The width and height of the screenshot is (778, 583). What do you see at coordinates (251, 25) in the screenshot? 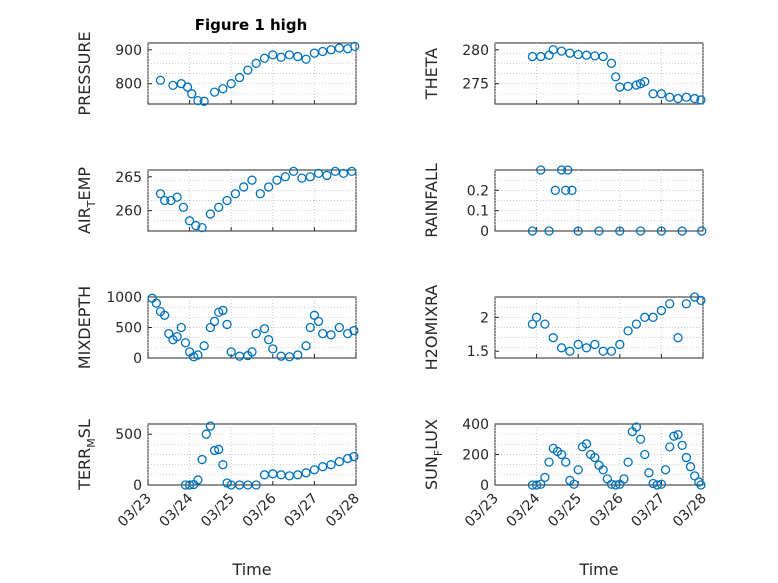
I see `figure-title: Figure 1 high` at bounding box center [251, 25].